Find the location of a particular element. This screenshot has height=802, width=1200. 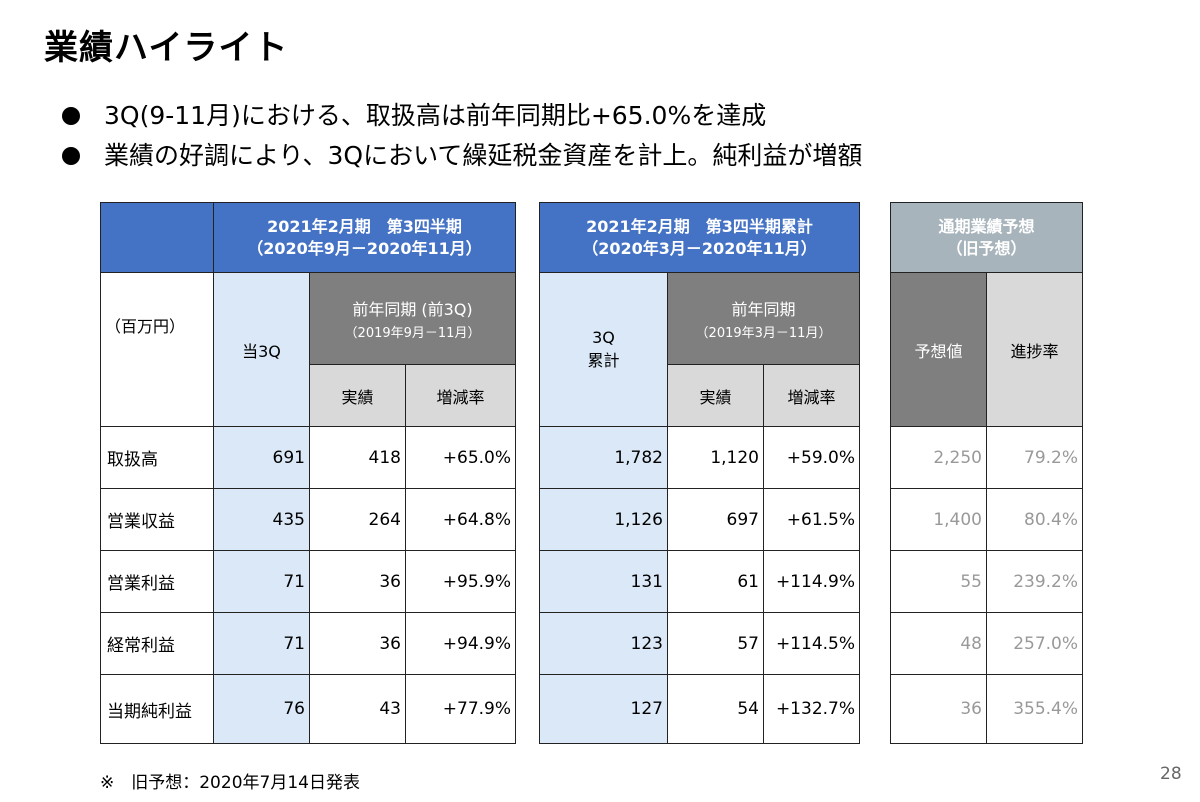

cumulative-header: 2021年2月期 第3四半期累計 （2020年3月－2020年11月） is located at coordinates (699, 237).